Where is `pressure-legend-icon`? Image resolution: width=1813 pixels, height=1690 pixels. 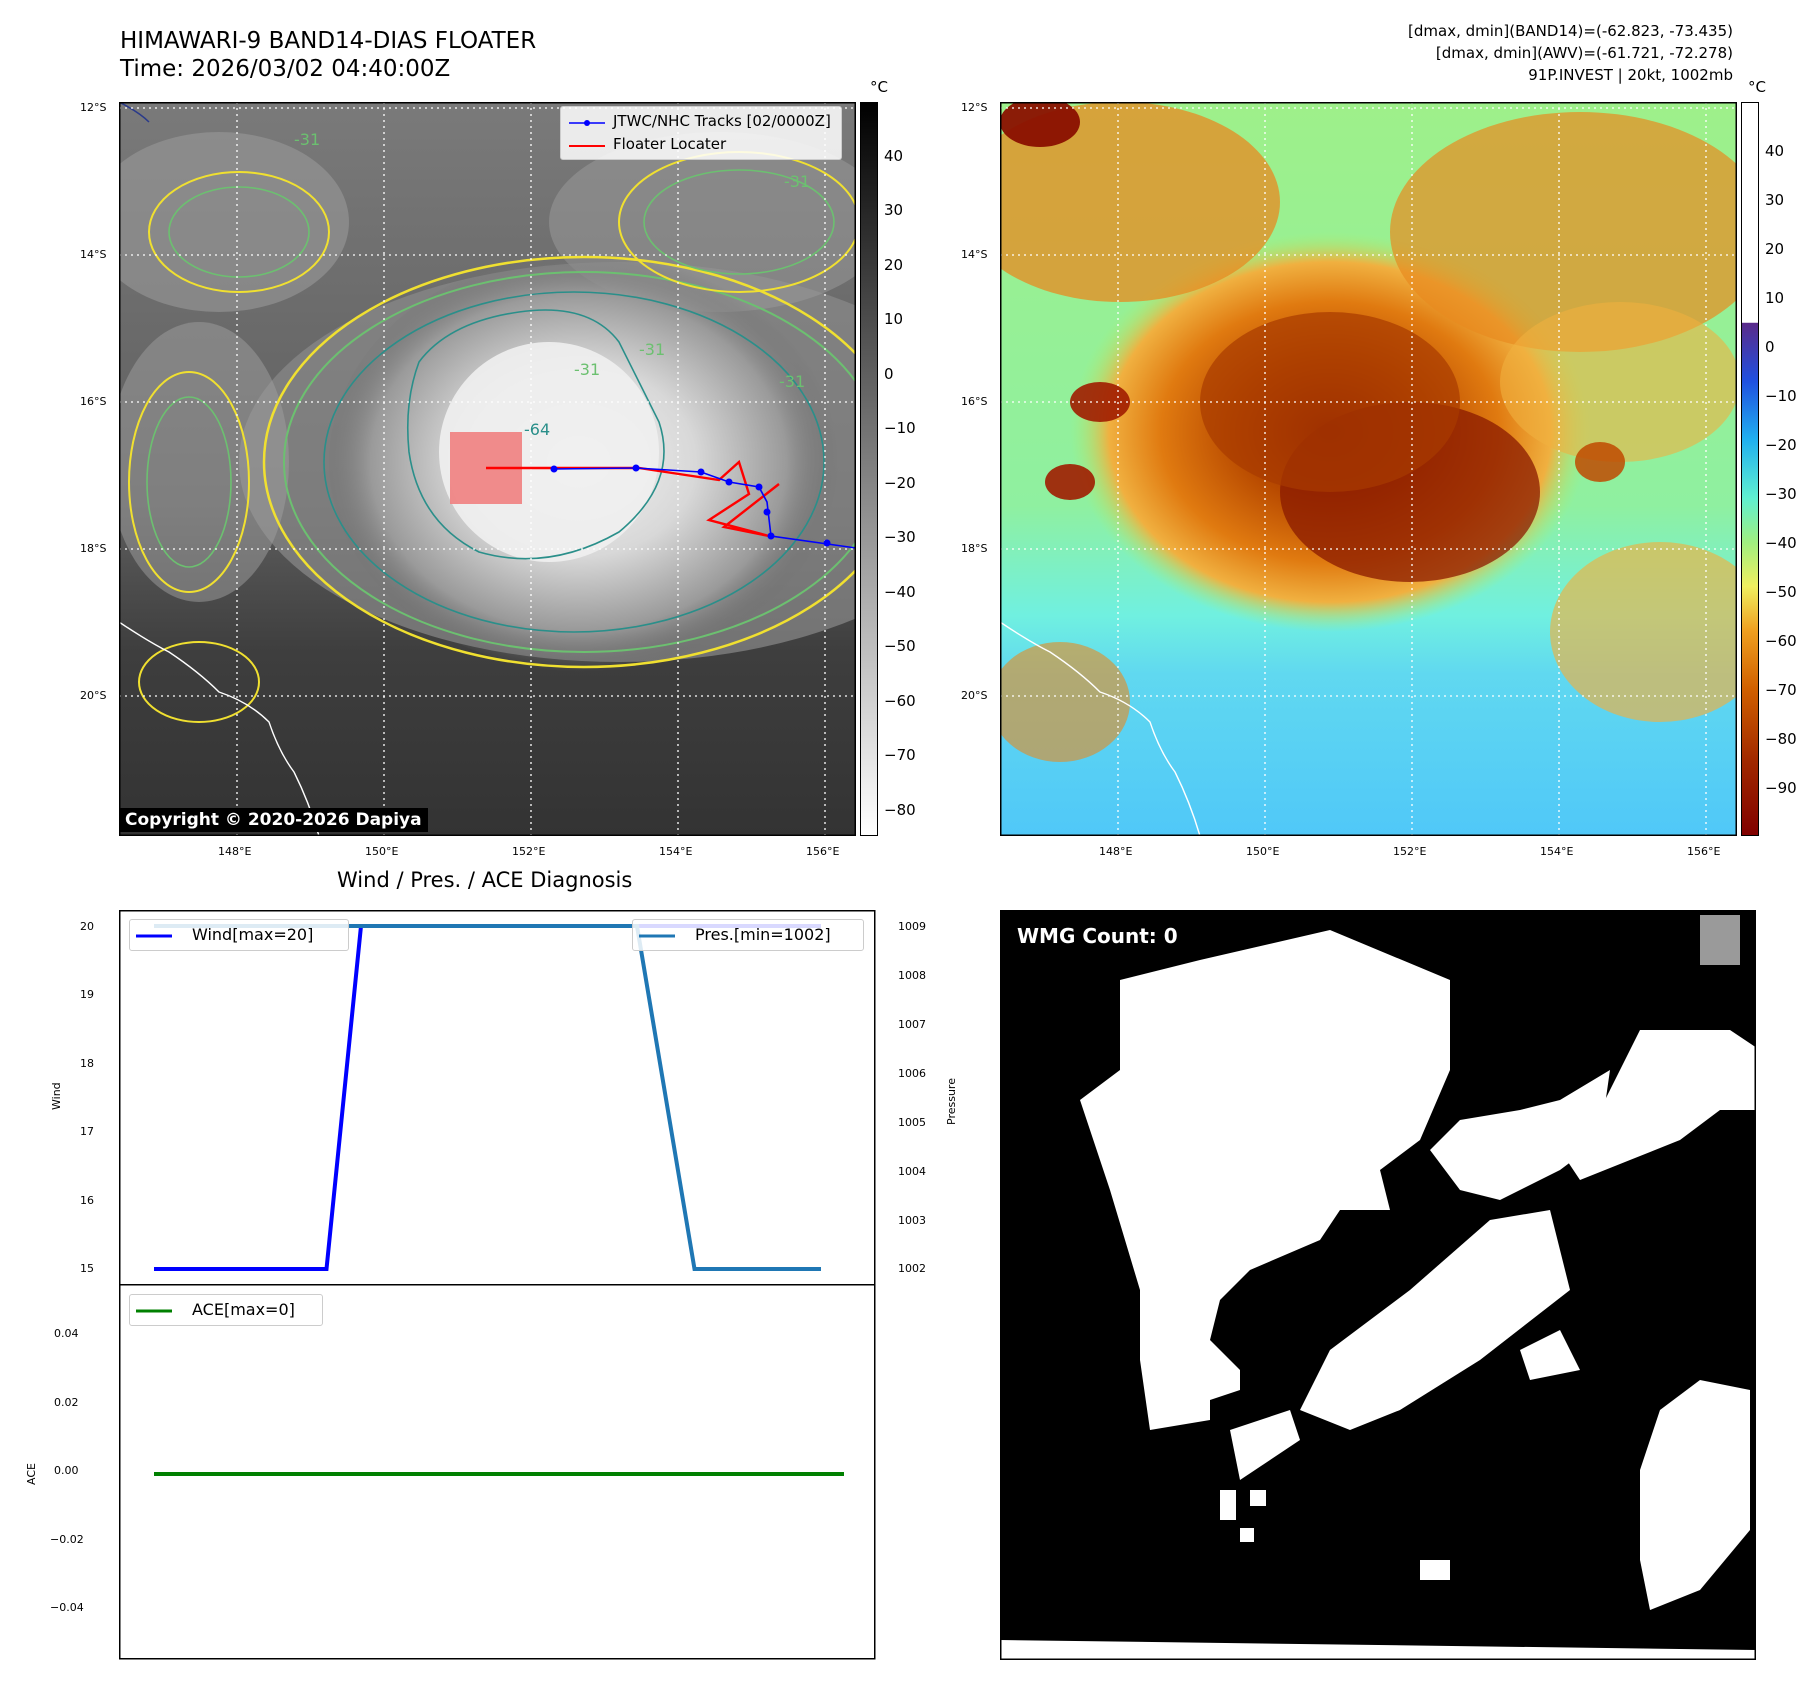
pressure-legend-icon is located at coordinates (657, 936).